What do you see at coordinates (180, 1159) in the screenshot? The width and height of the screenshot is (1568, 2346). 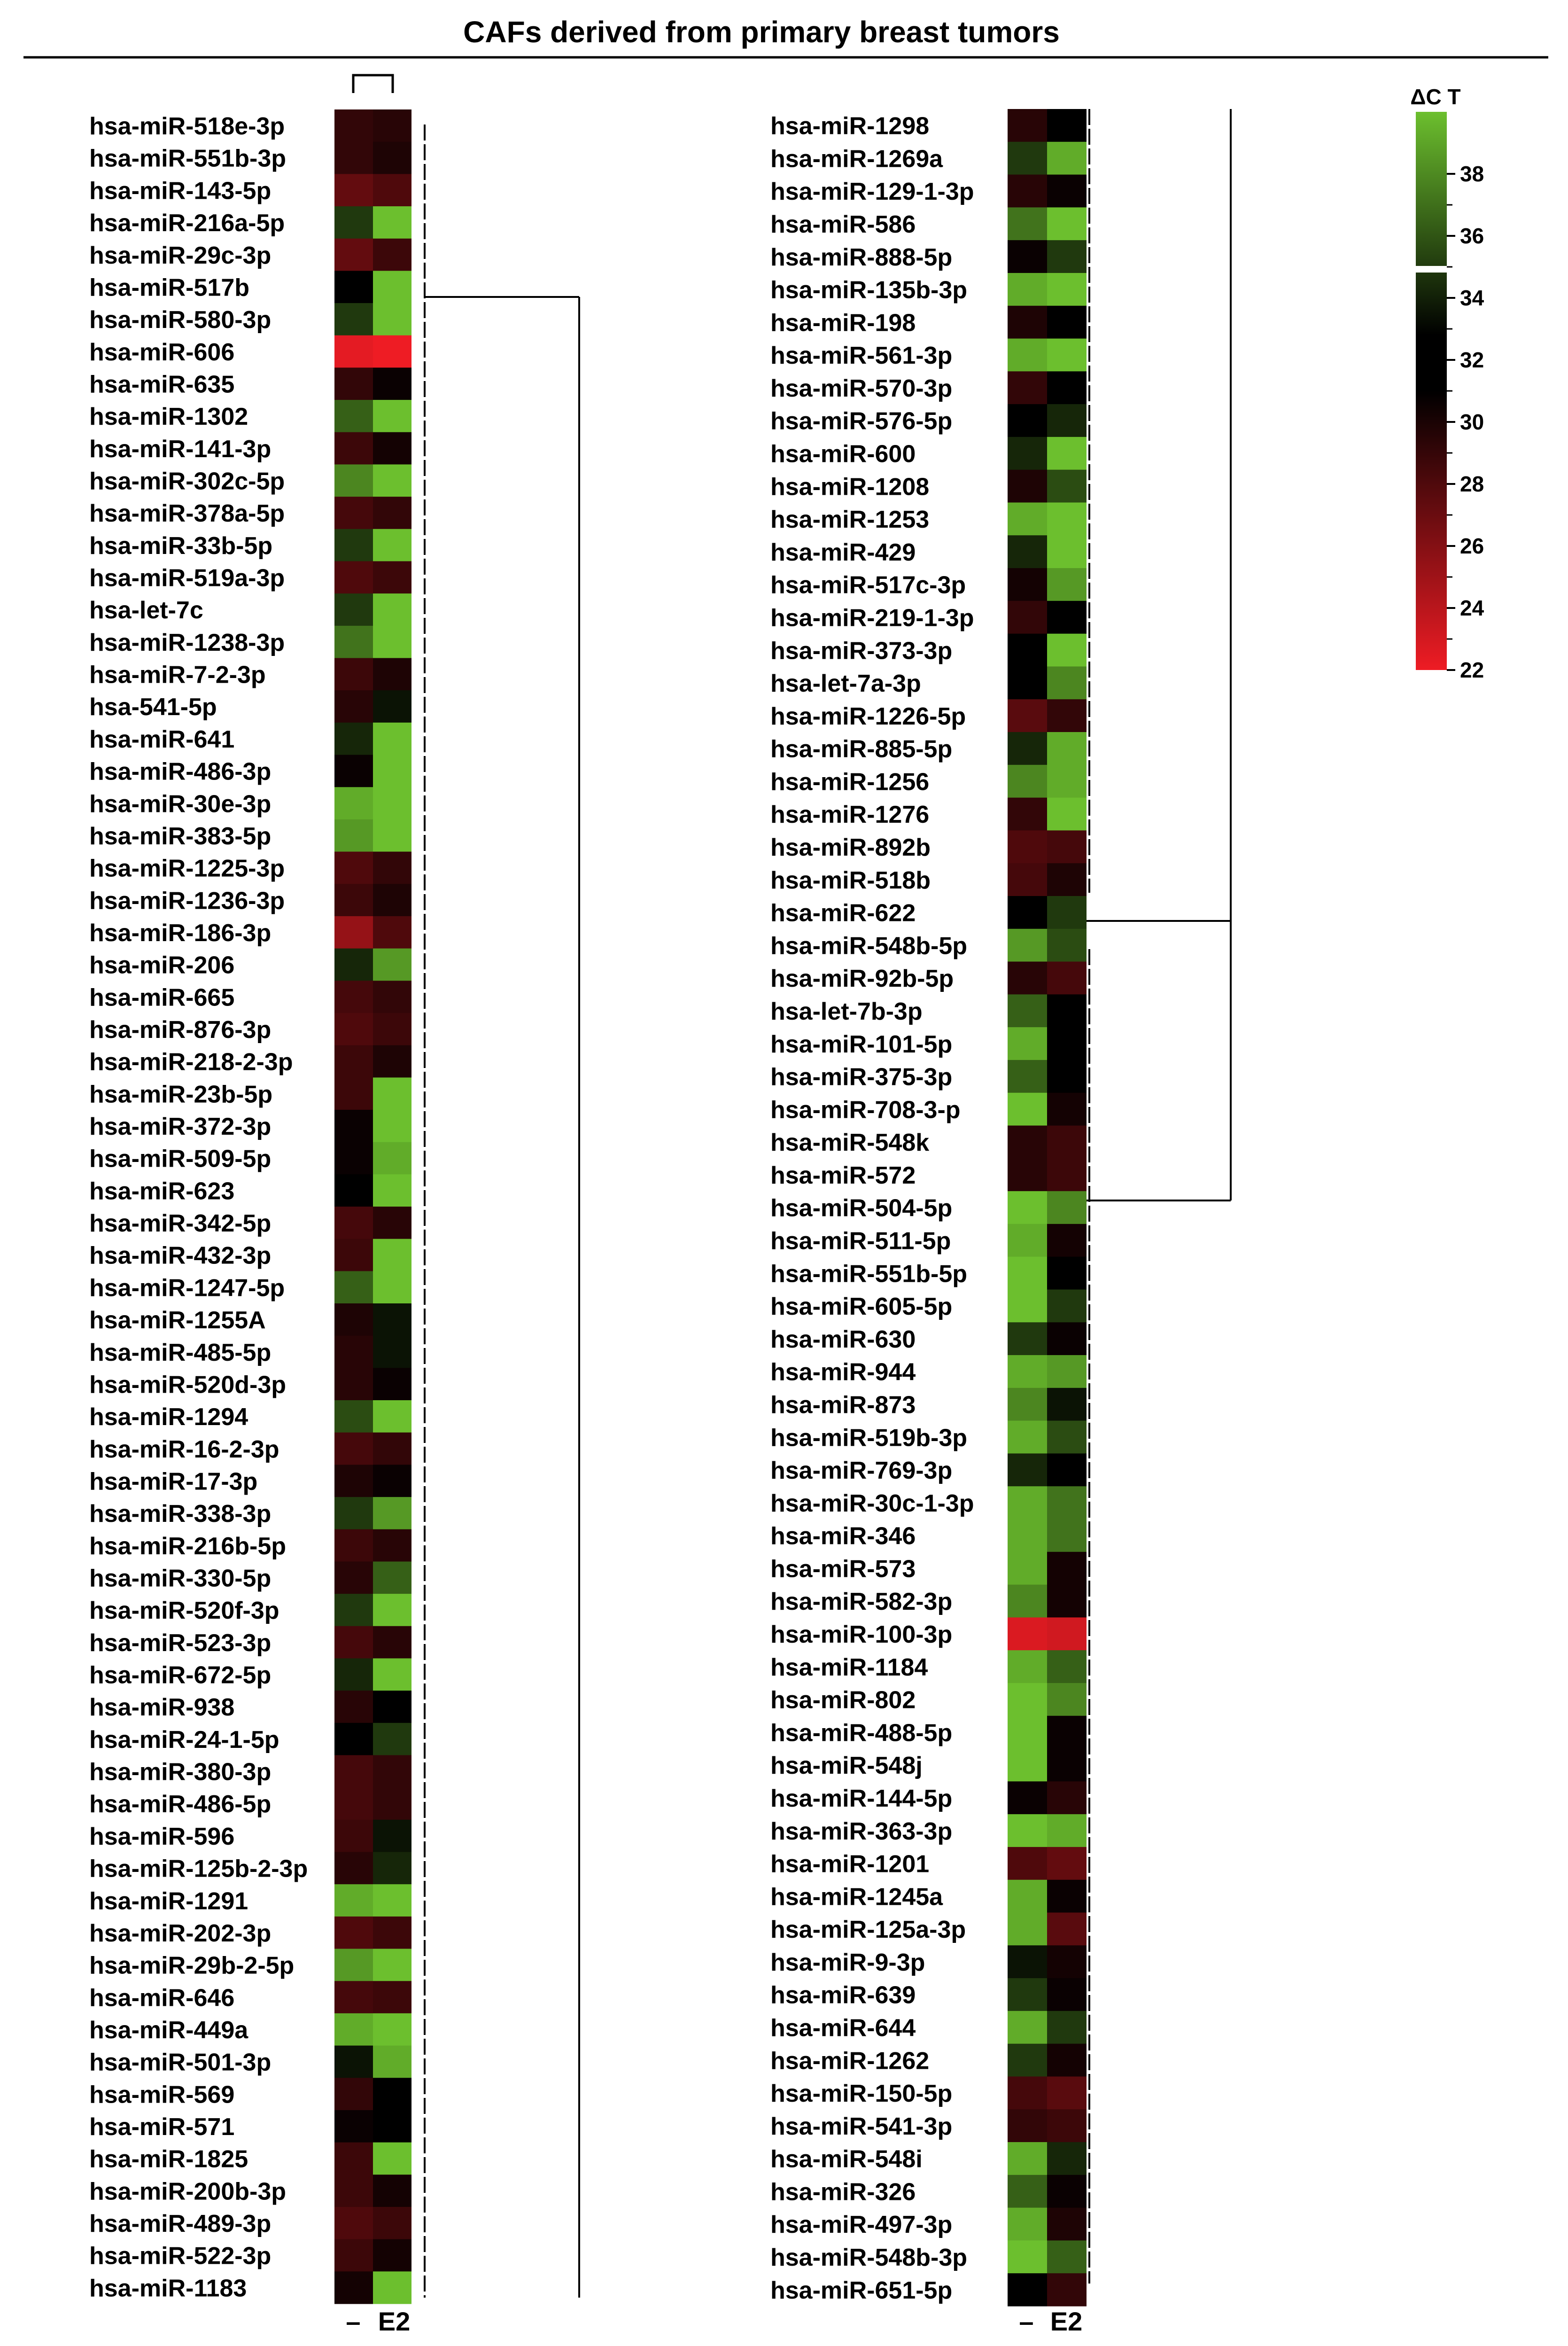 I see `row-label: hsa-miR-509-5p` at bounding box center [180, 1159].